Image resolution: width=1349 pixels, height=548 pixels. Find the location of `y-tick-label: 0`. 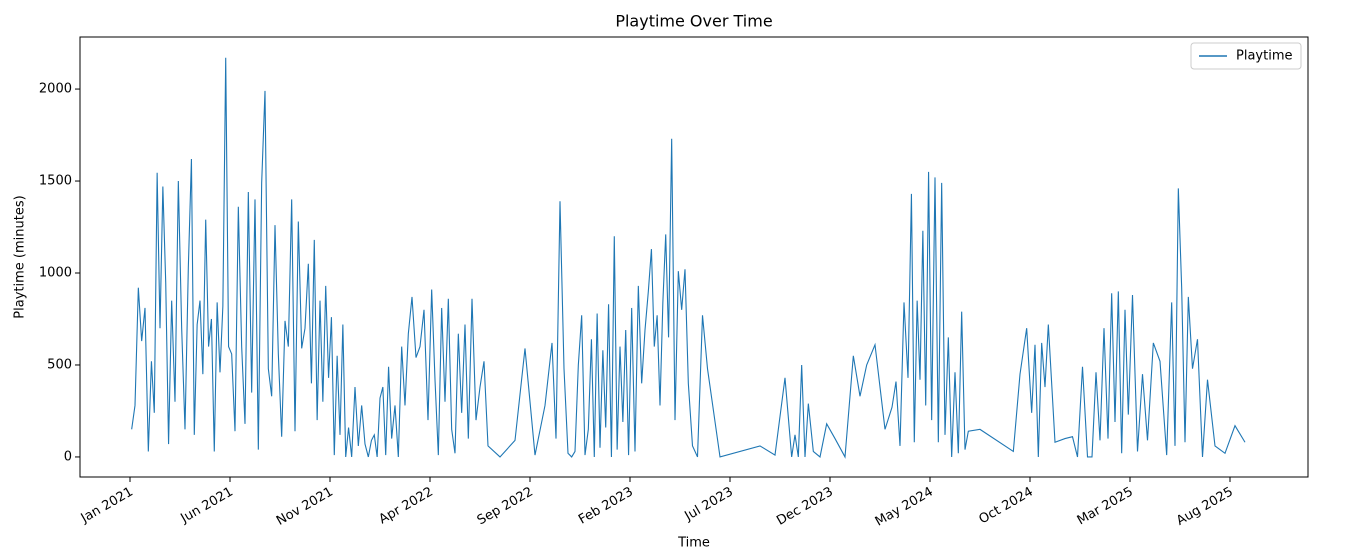

y-tick-label: 0 is located at coordinates (68, 456).